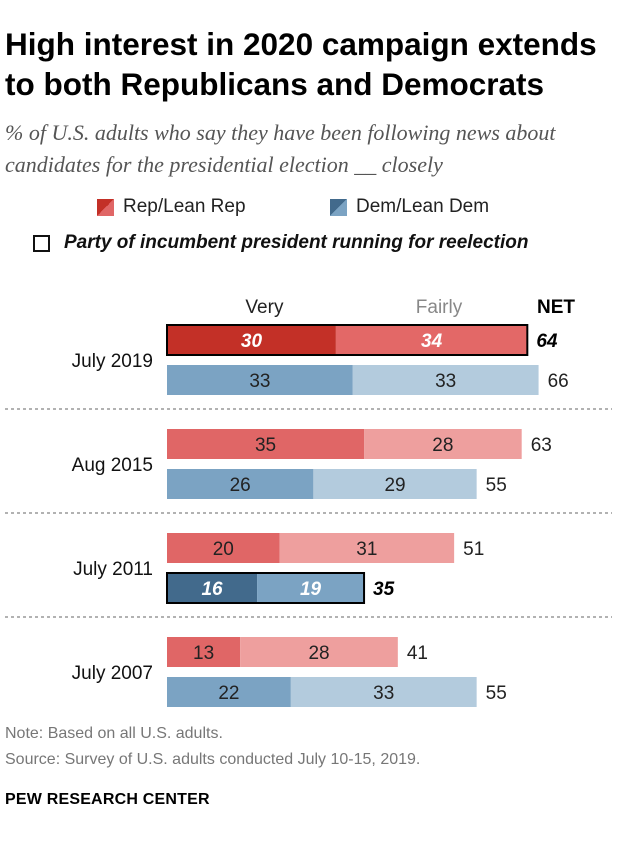 The image size is (620, 848). What do you see at coordinates (558, 381) in the screenshot?
I see `data-label-net: 66` at bounding box center [558, 381].